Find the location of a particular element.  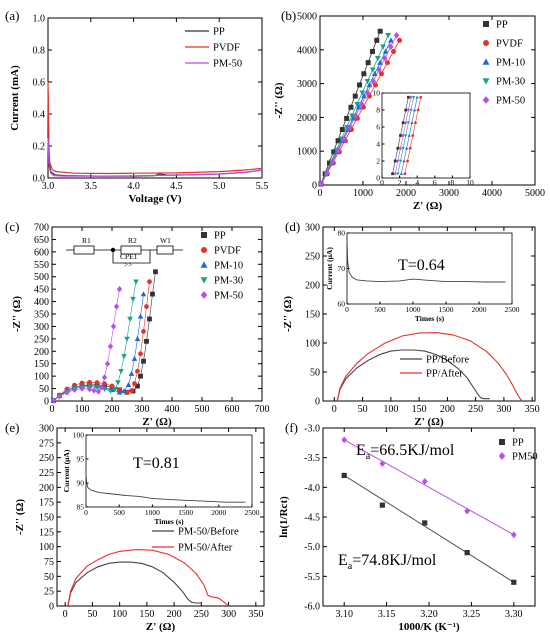

data-point-PM50 is located at coordinates (513, 535).